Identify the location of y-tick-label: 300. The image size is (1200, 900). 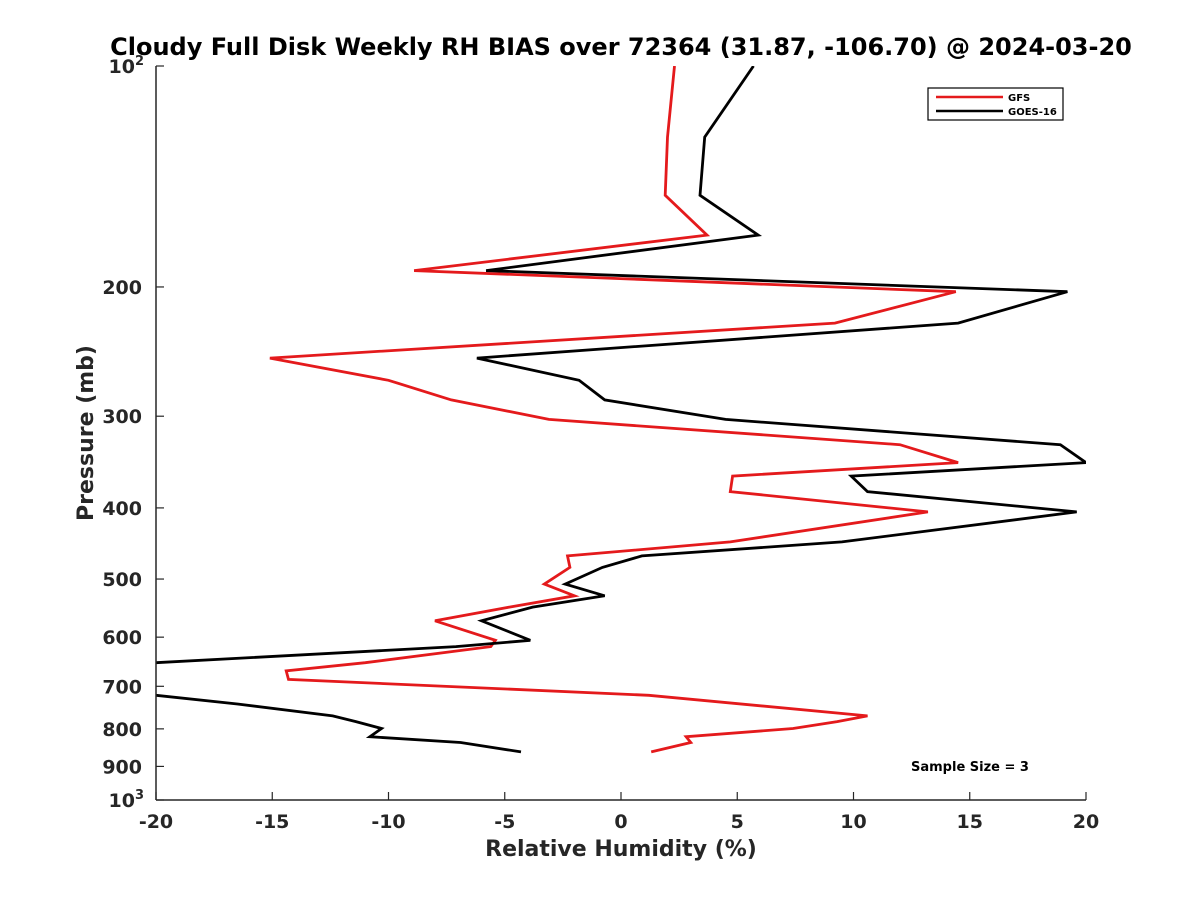
(122, 417).